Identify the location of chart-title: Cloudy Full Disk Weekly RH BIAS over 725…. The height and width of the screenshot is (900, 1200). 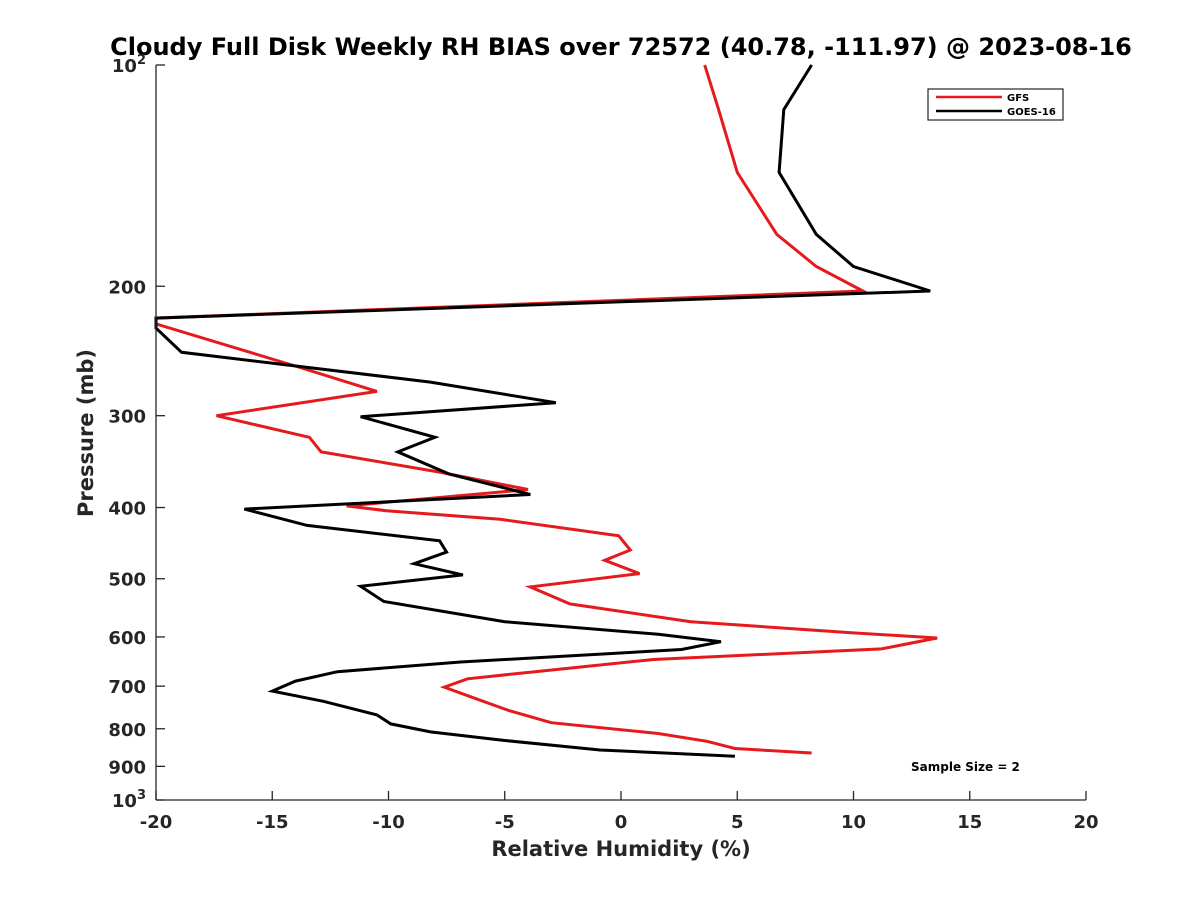
(621, 47).